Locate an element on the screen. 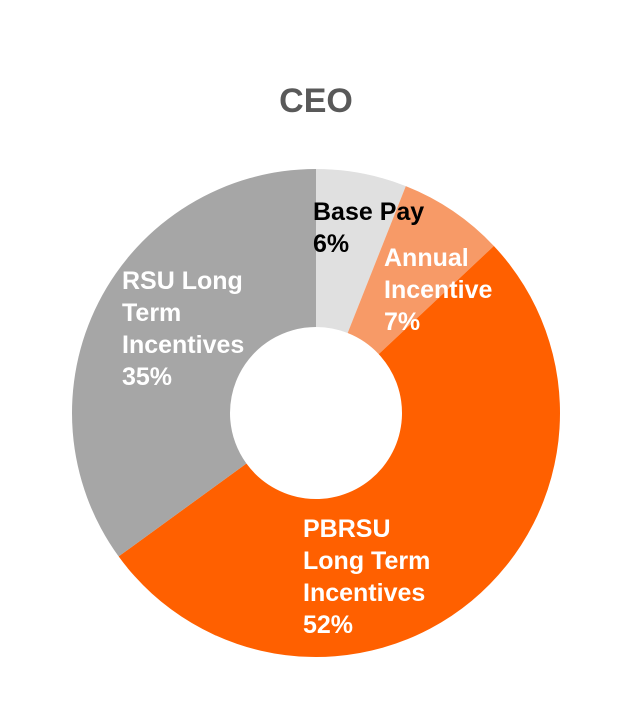 This screenshot has width=632, height=710. slice-label: PBRSU Long Term Incentives 52% is located at coordinates (366, 577).